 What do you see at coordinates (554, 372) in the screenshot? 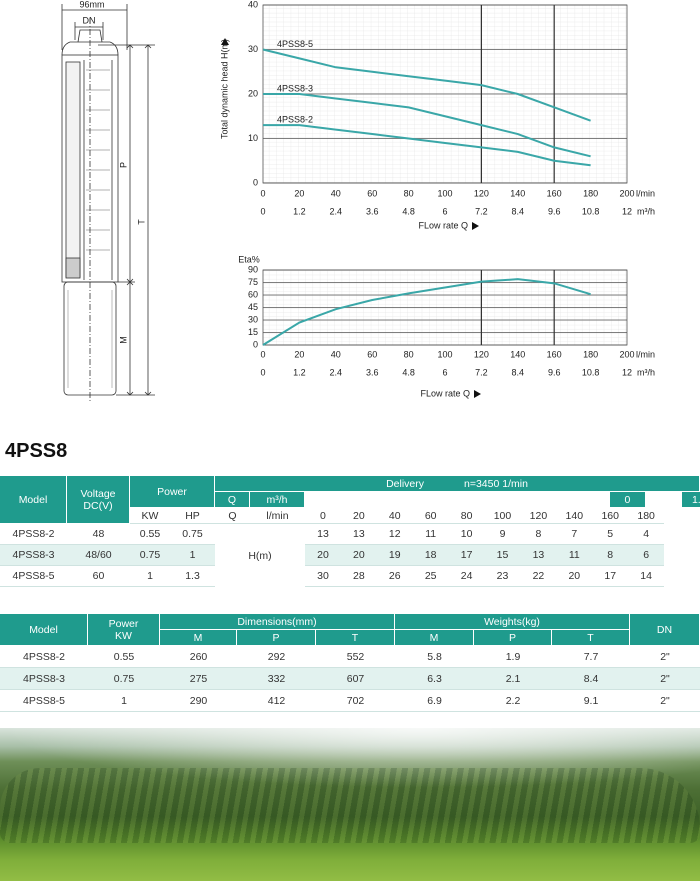
I see `x2-tick-label: 9.6` at bounding box center [554, 372].